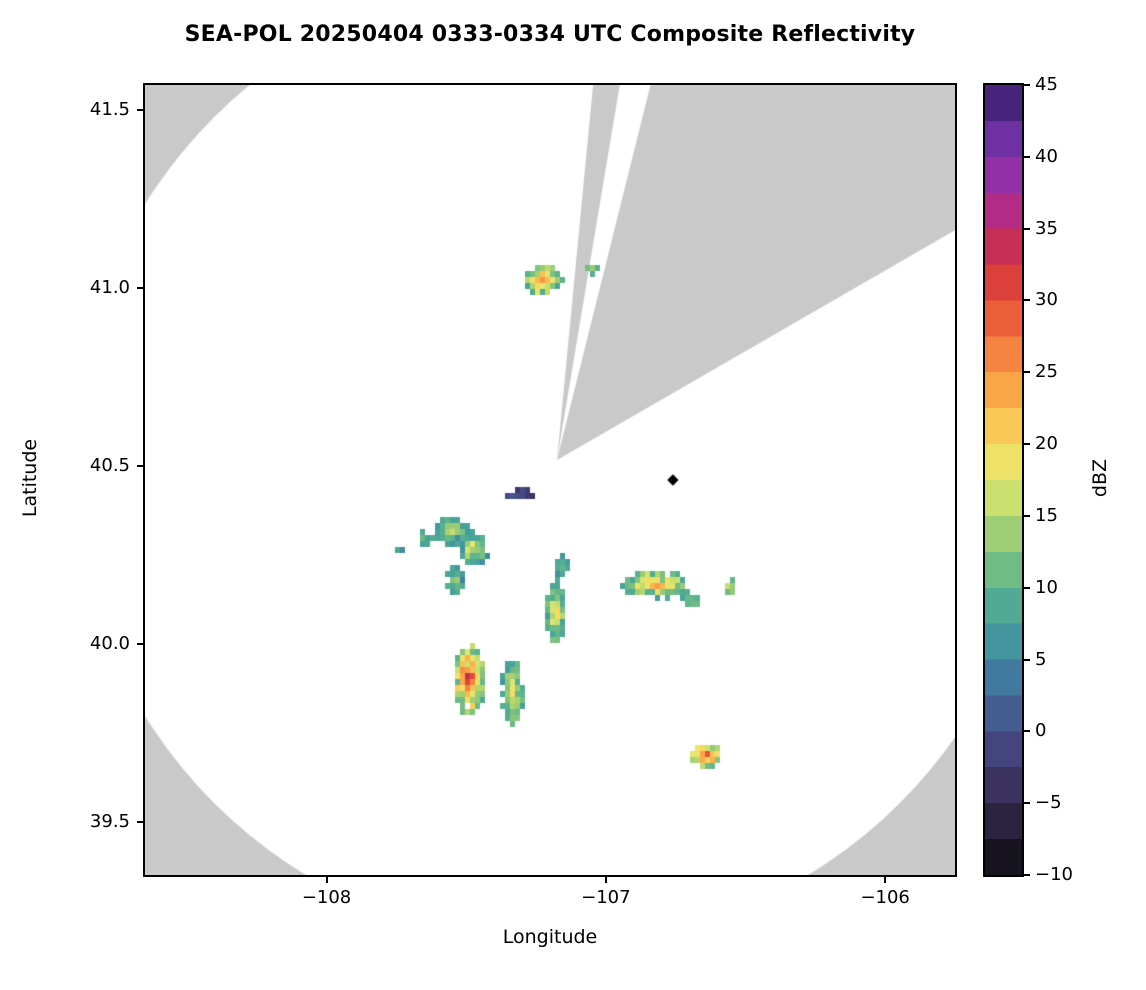 The image size is (1146, 990). Describe the element at coordinates (885, 897) in the screenshot. I see `x-tick-label: −106` at that location.